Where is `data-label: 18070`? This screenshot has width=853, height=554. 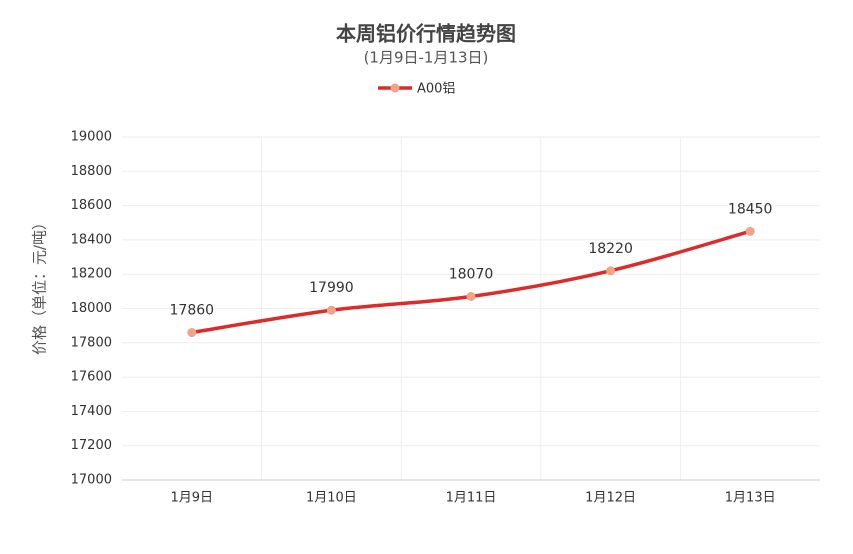
data-label: 18070 is located at coordinates (471, 274).